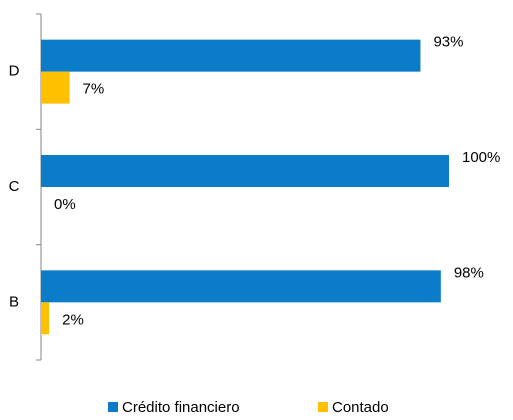  What do you see at coordinates (65, 204) in the screenshot?
I see `data-label: 0%` at bounding box center [65, 204].